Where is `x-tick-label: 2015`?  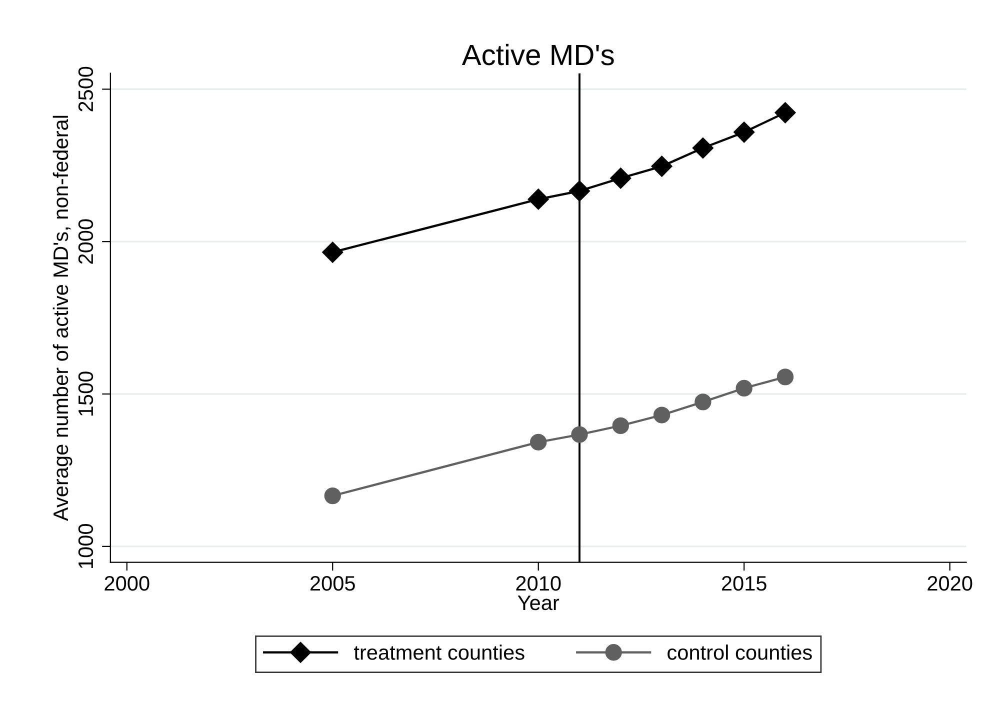 x-tick-label: 2015 is located at coordinates (744, 583).